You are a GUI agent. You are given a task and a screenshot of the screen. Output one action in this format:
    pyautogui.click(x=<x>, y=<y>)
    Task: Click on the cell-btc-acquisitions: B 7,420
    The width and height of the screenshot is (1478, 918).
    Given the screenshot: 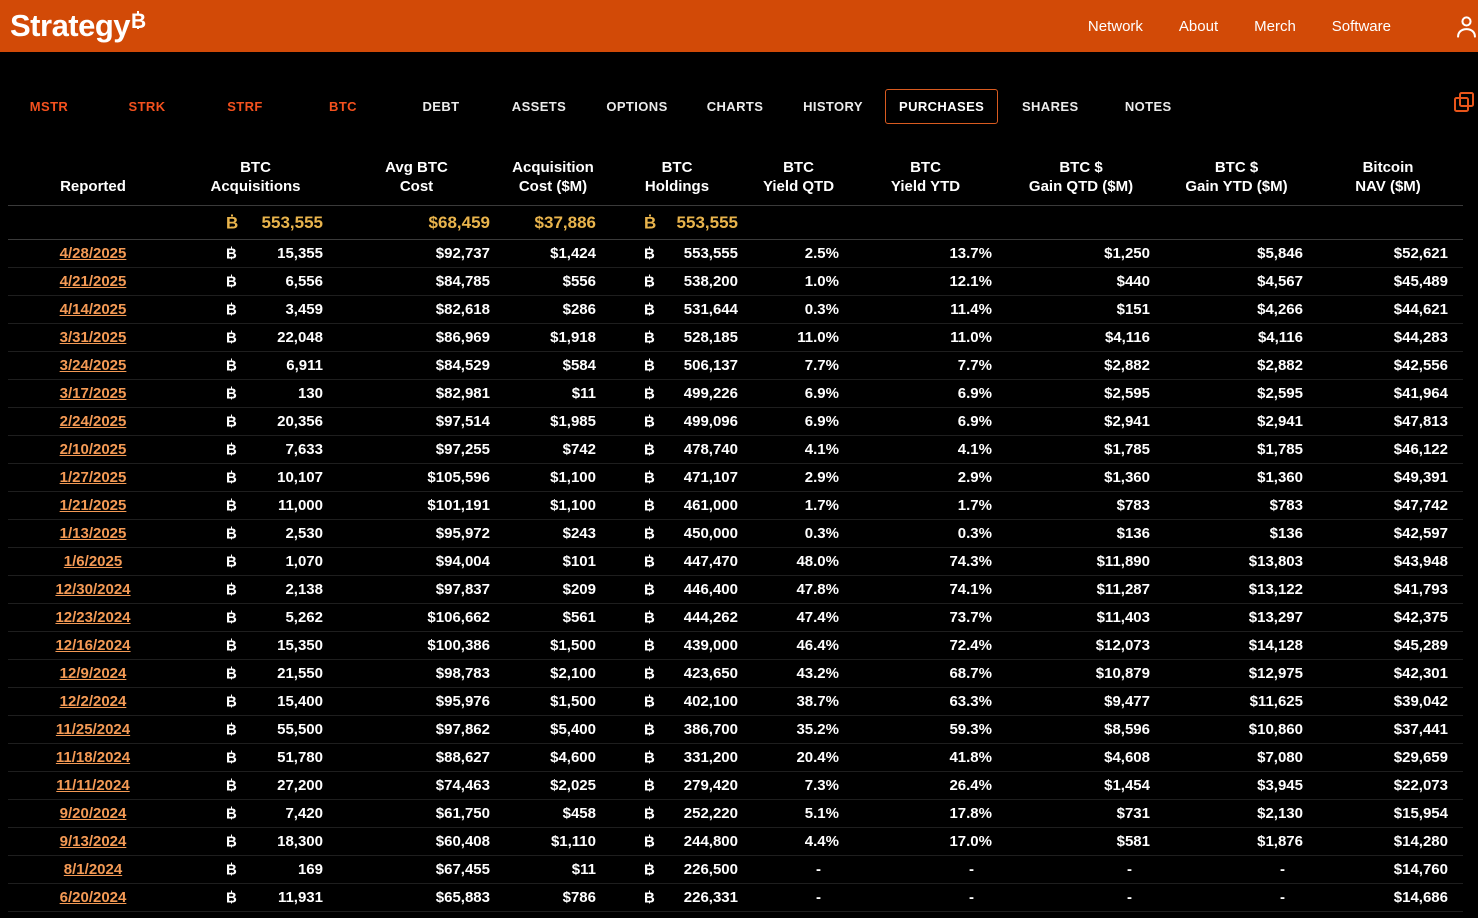 What is the action you would take?
    pyautogui.click(x=255, y=813)
    